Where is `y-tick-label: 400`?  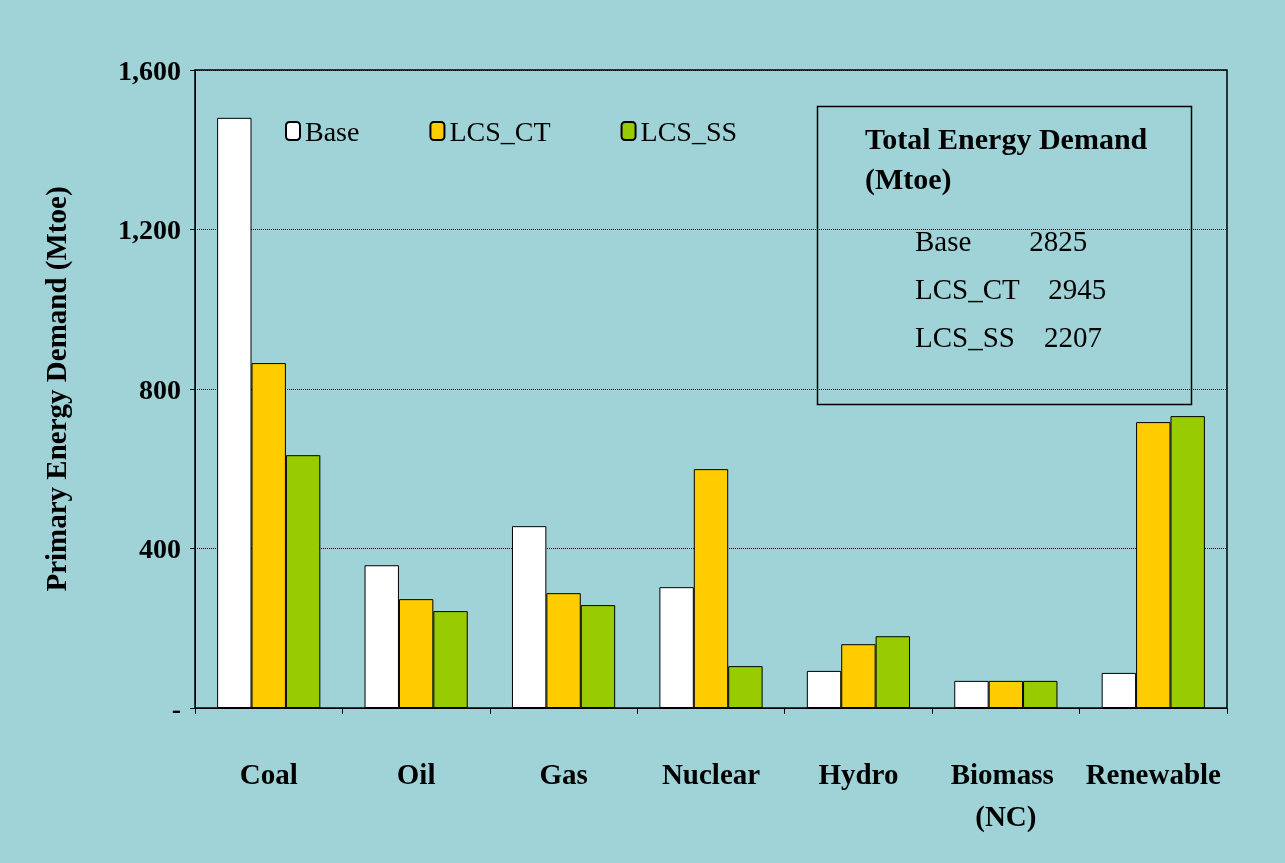 y-tick-label: 400 is located at coordinates (160, 548).